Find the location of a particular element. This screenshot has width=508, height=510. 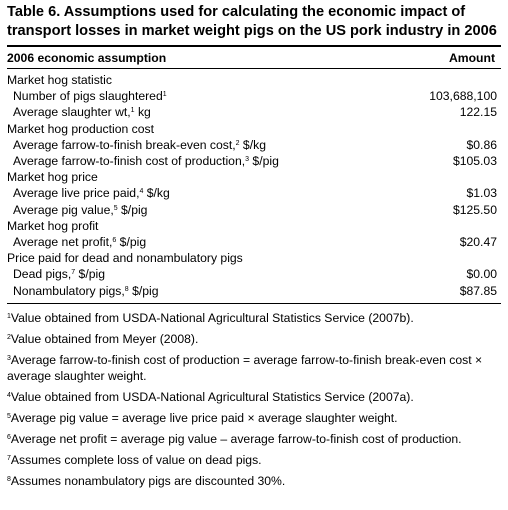

footnote-ref: 5 is located at coordinates (115, 208).